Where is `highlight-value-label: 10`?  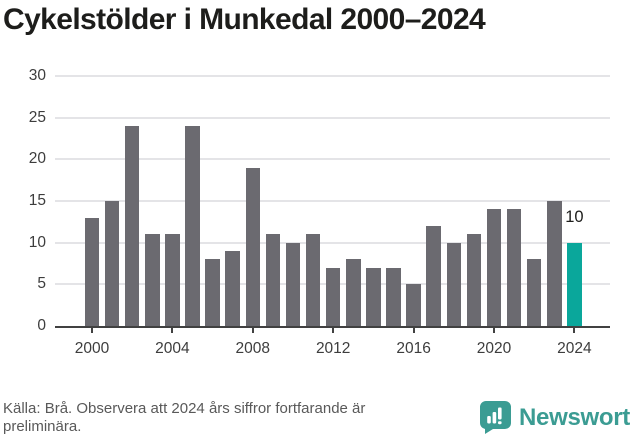
highlight-value-label: 10 is located at coordinates (574, 217).